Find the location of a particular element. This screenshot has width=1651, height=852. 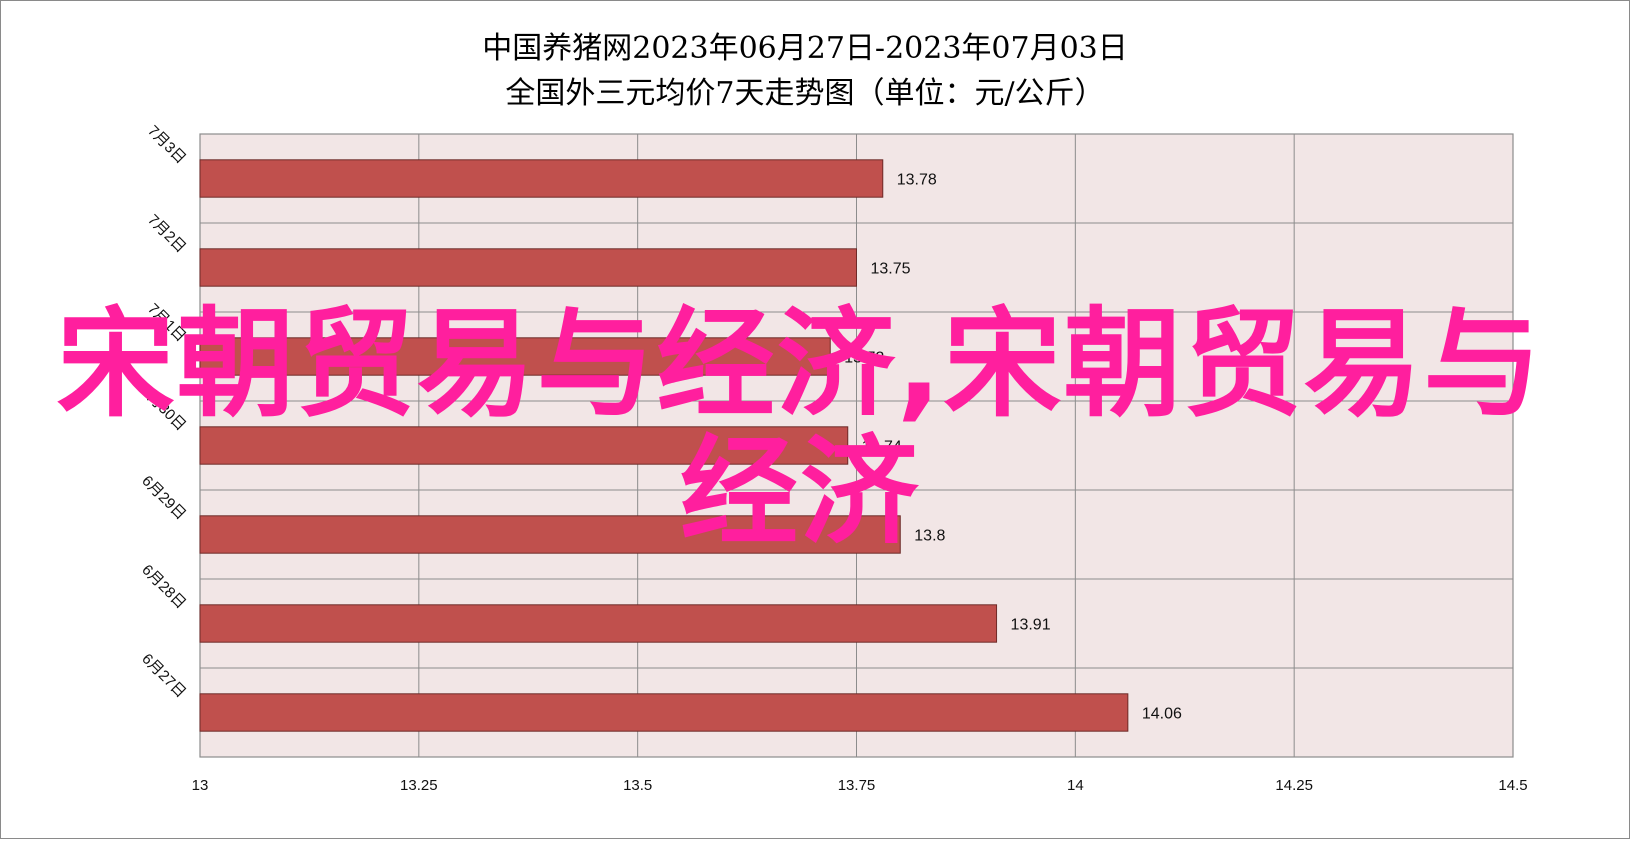

y-tick-label: 7月2日 is located at coordinates (166, 233).